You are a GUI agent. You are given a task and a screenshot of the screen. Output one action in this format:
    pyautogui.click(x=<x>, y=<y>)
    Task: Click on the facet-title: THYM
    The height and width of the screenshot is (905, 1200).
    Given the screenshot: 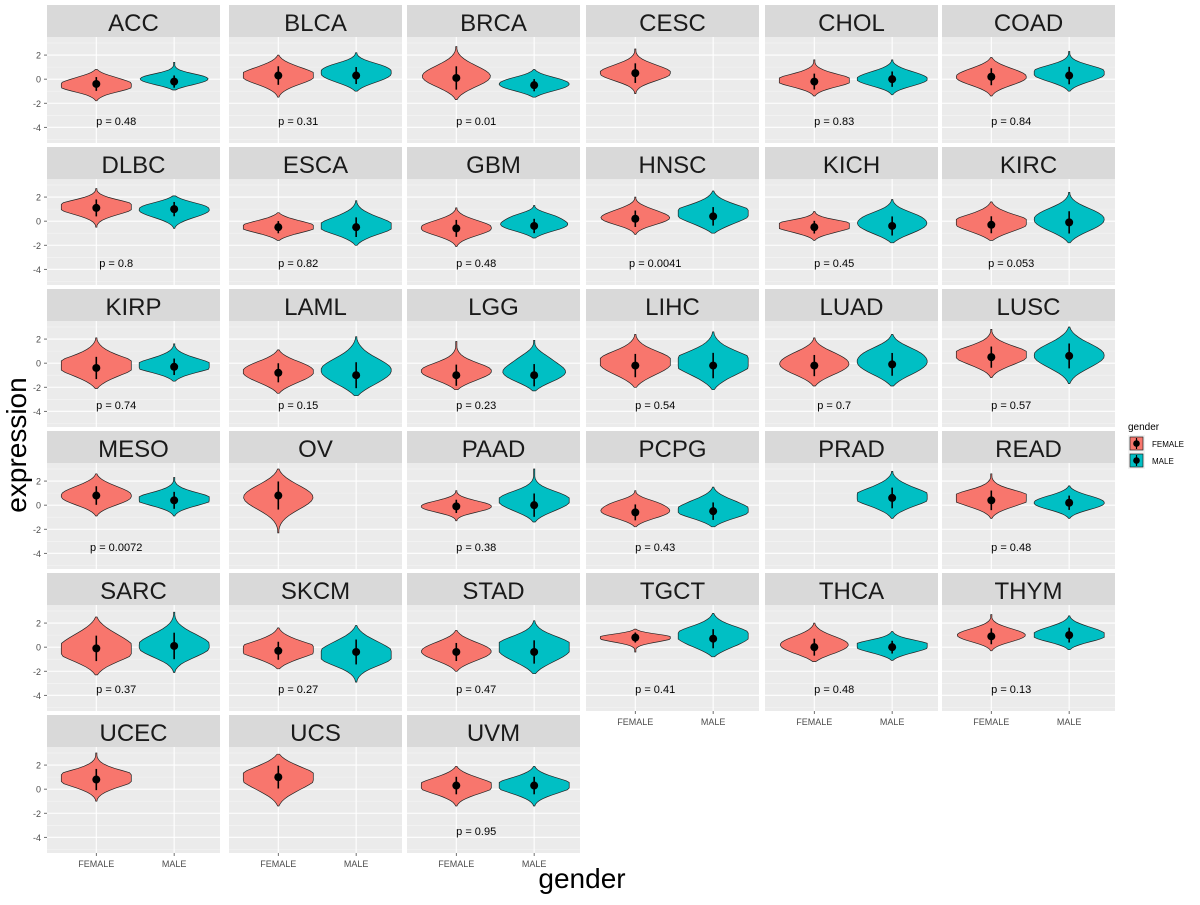 What is the action you would take?
    pyautogui.click(x=1029, y=591)
    